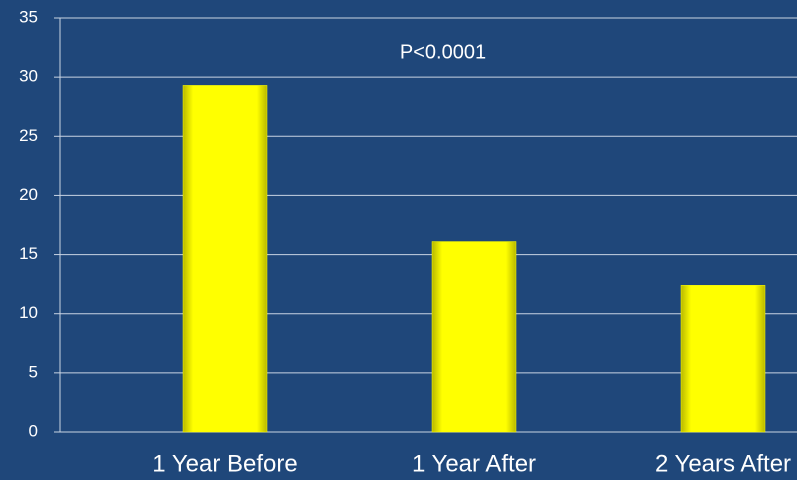  I want to click on y-tick-label: 15, so click(28, 253).